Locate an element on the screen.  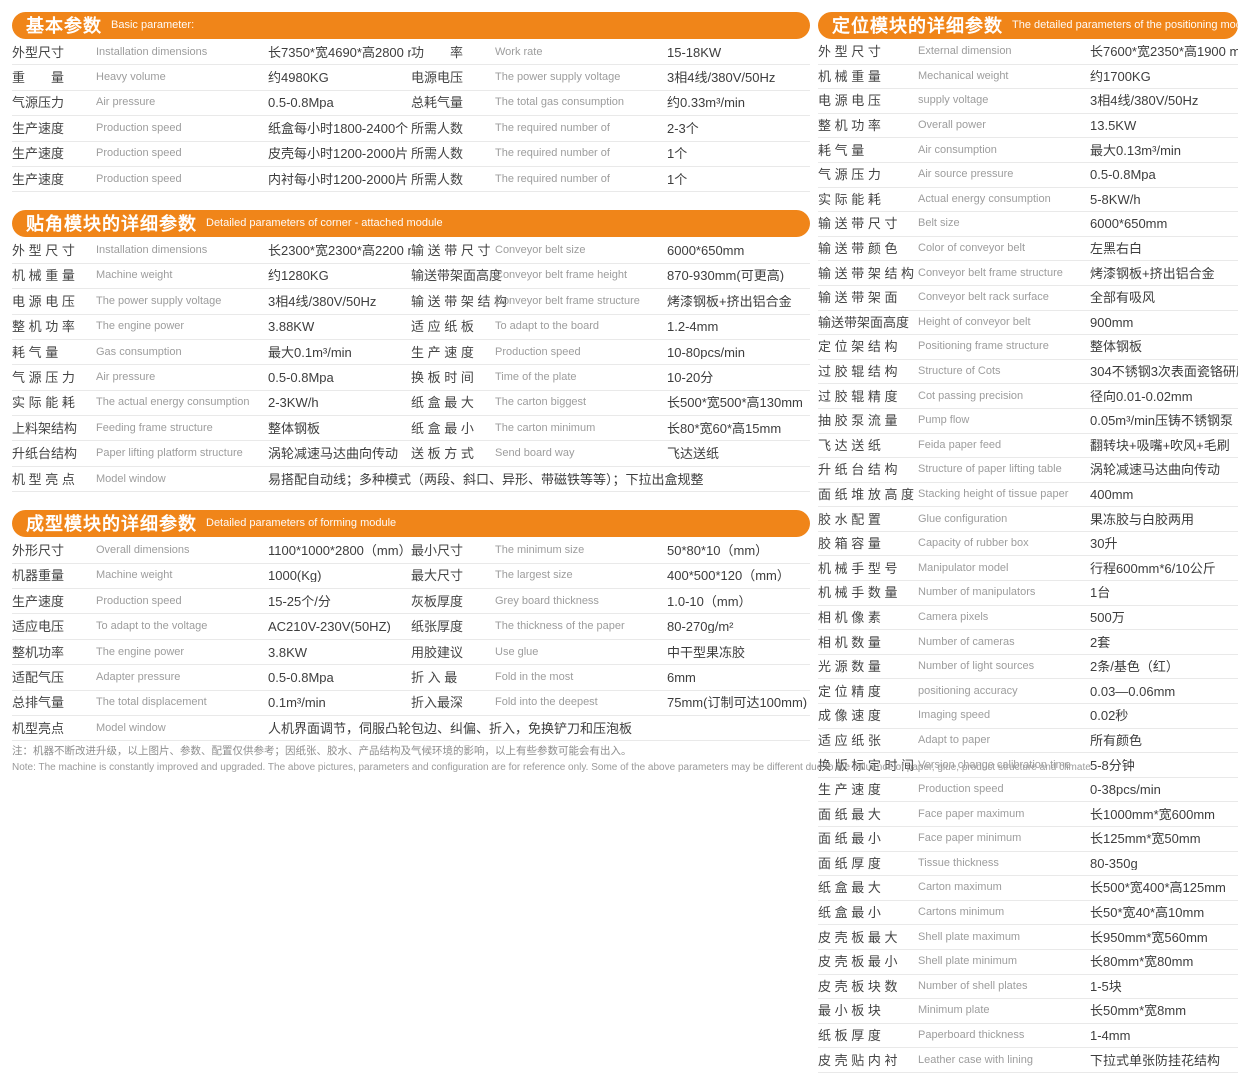
table-row: 面 纸 厚 度 Tissue thickness 80-350g is located at coordinates (1028, 864).